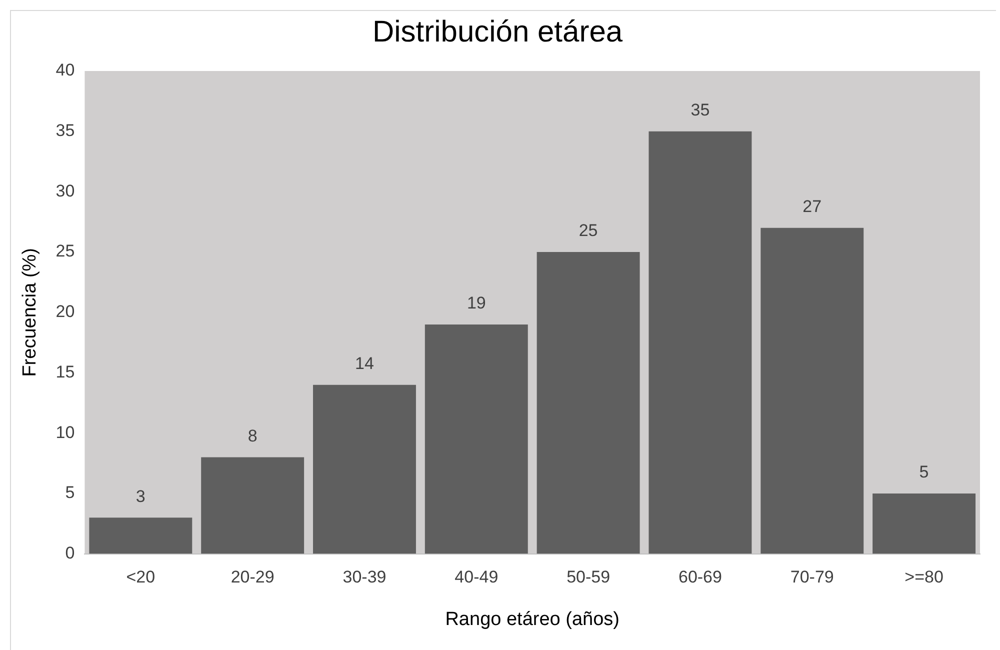  What do you see at coordinates (65, 312) in the screenshot?
I see `y-tick-label: 20` at bounding box center [65, 312].